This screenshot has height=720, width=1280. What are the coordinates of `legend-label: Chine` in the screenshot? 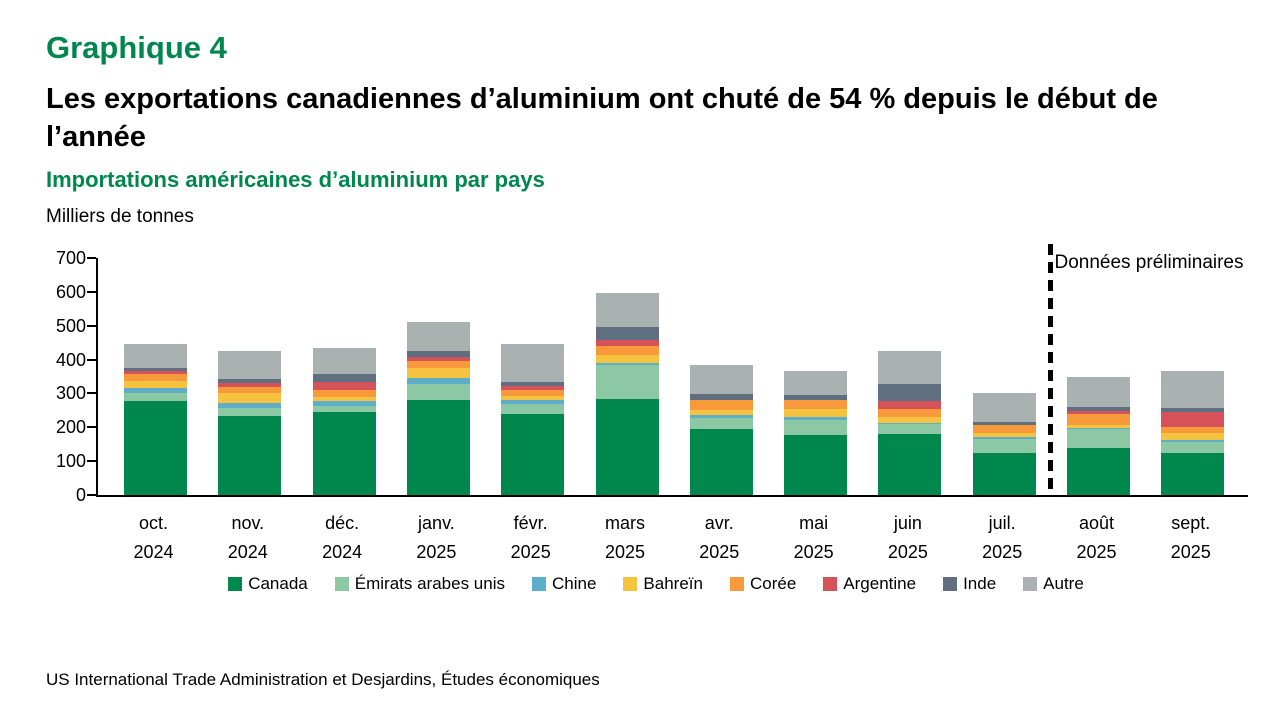 It's located at (574, 583).